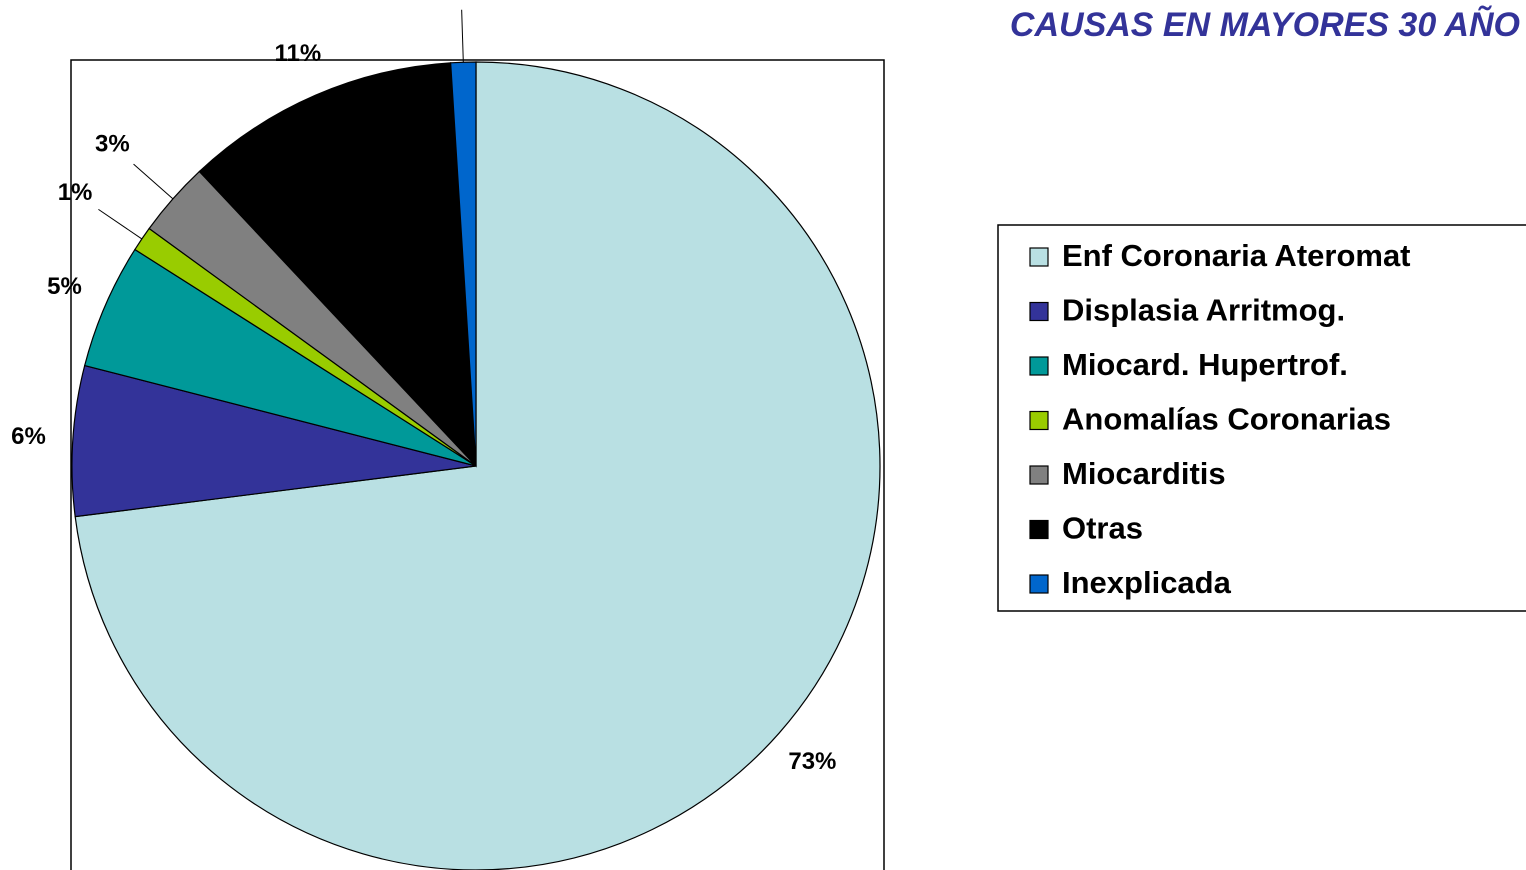  What do you see at coordinates (112, 144) in the screenshot?
I see `data-label: 3%` at bounding box center [112, 144].